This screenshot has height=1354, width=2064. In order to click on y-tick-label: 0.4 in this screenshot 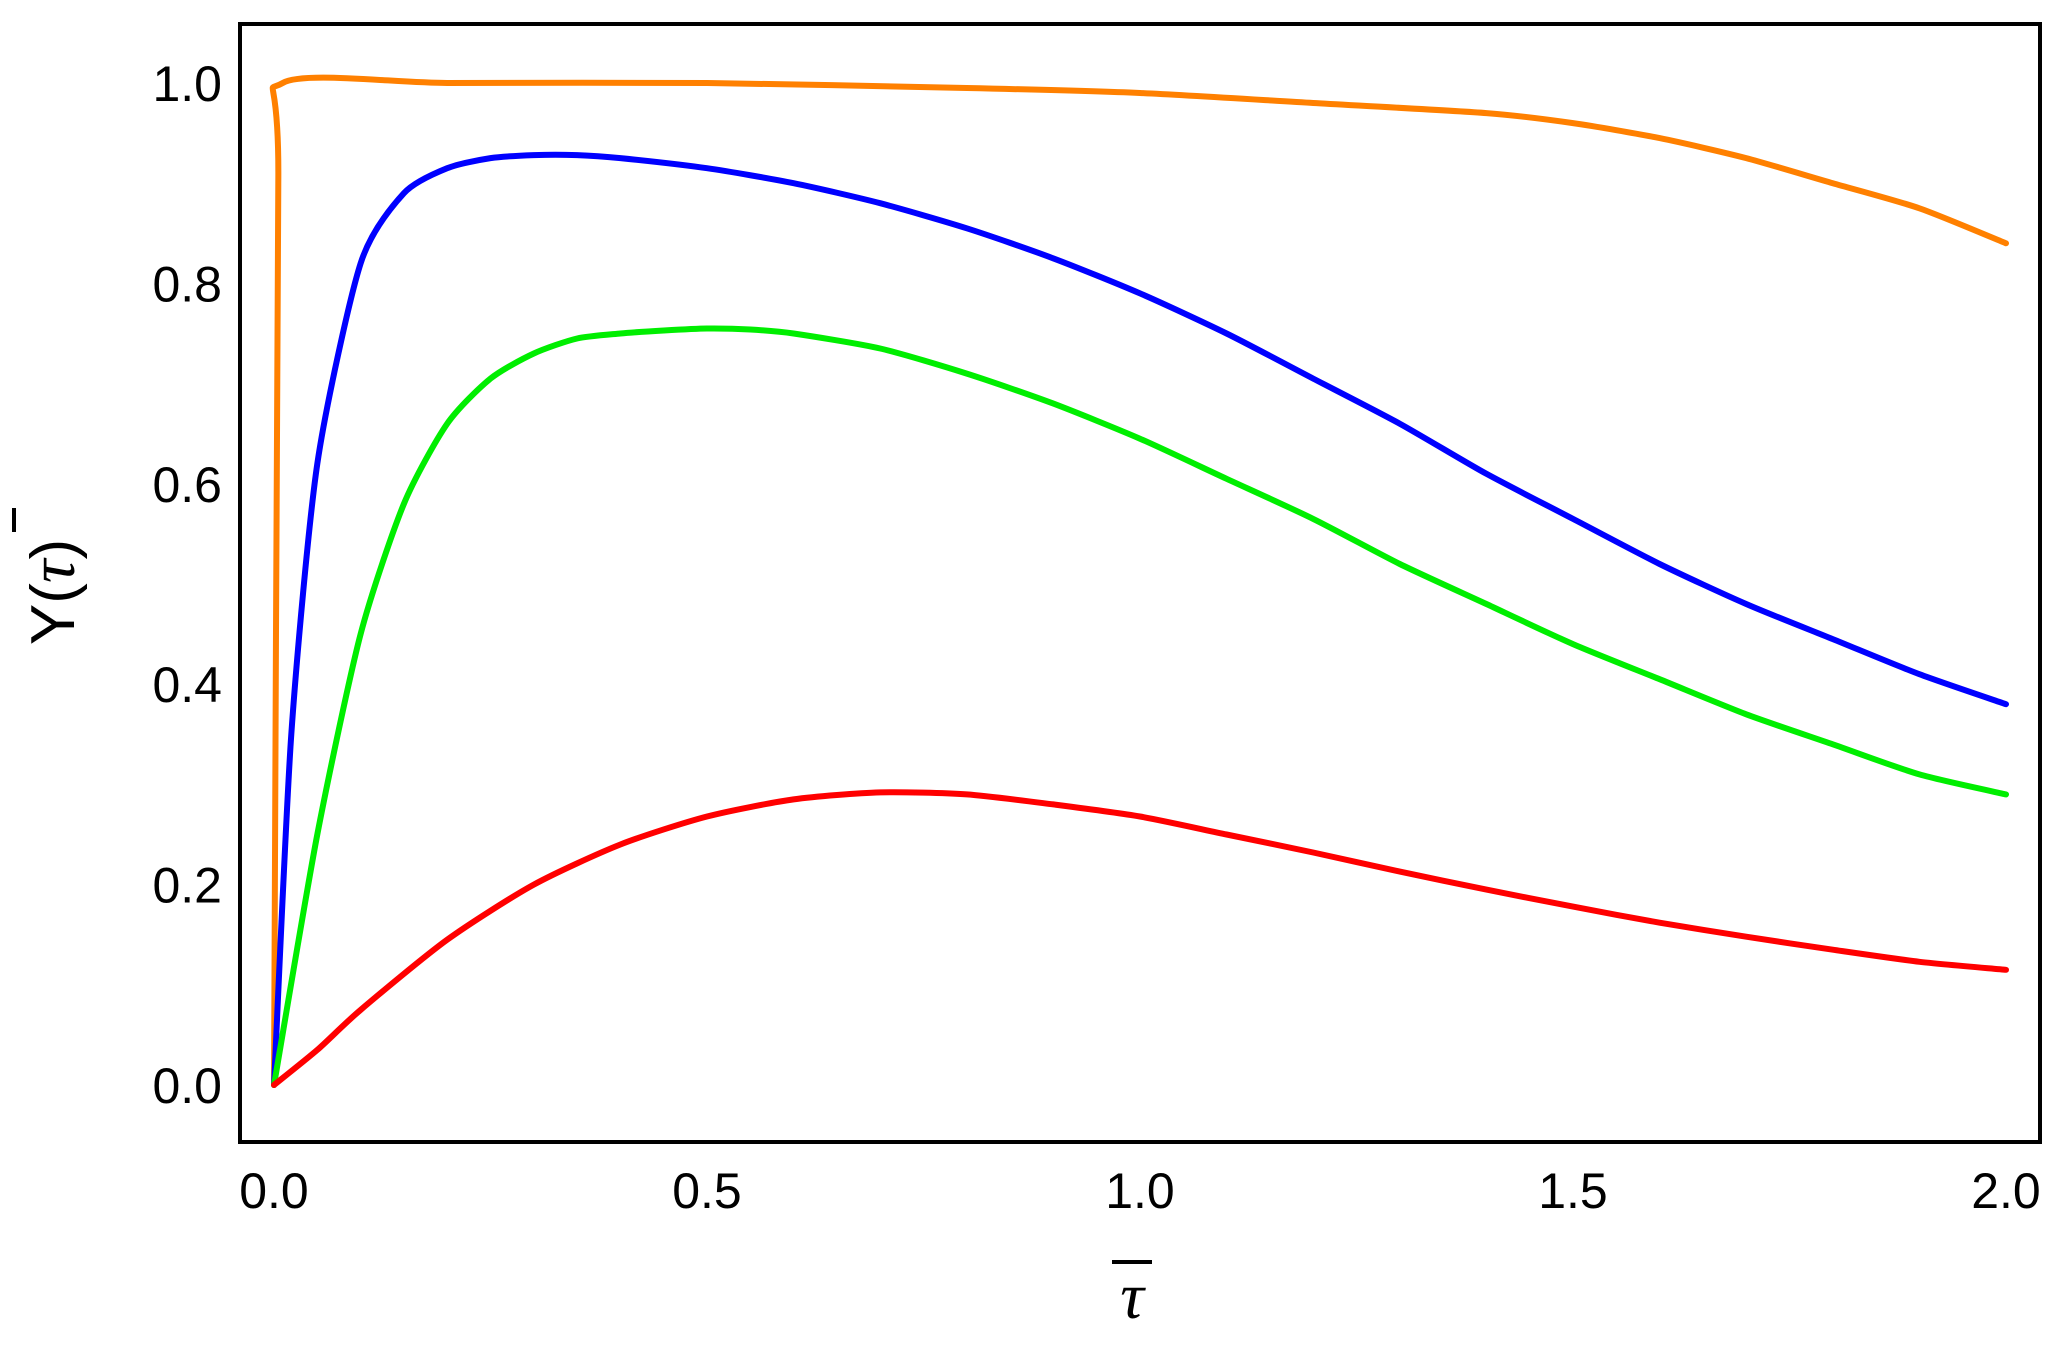, I will do `click(187, 685)`.